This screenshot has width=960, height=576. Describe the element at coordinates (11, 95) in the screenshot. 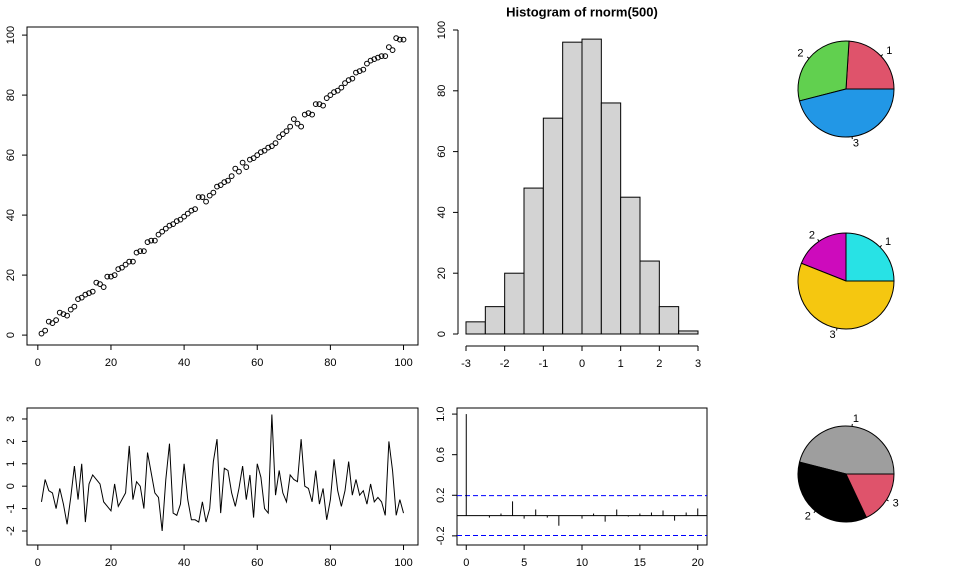

I see `y-tick-label: 80` at that location.